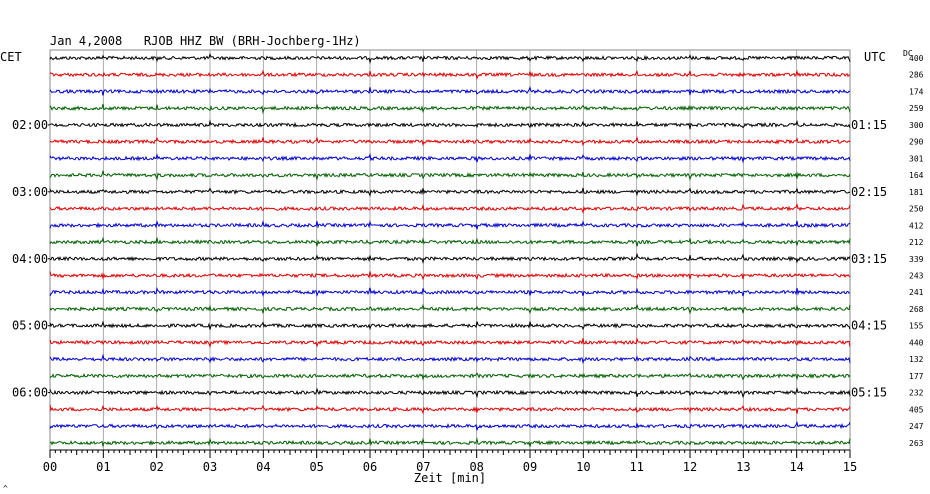 This screenshot has width=930, height=494. I want to click on x-tick-label: 05, so click(316, 467).